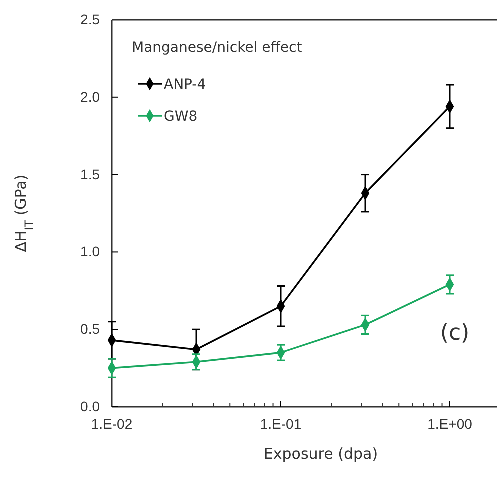 The width and height of the screenshot is (497, 487). What do you see at coordinates (217, 48) in the screenshot?
I see `legend-title: Manganese/nickel effect` at bounding box center [217, 48].